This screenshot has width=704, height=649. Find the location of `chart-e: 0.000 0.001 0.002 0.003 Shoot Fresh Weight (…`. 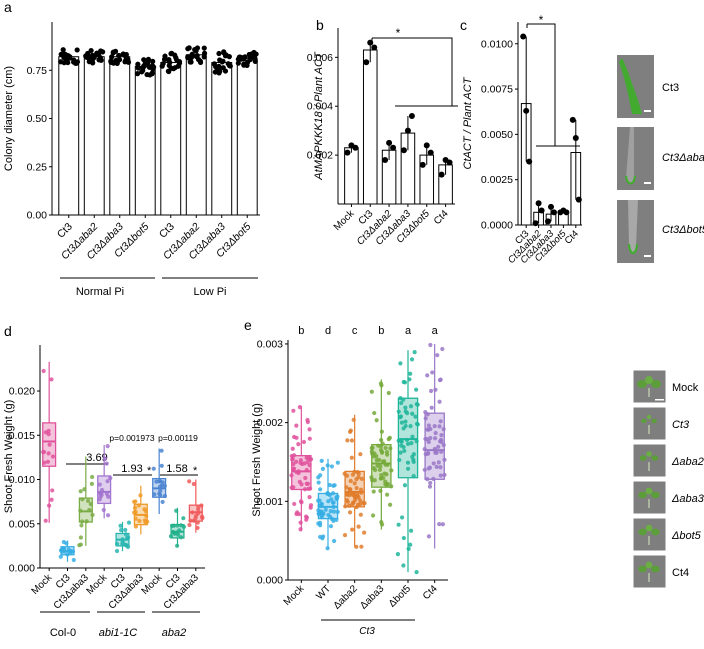

chart-e: 0.000 0.001 0.002 0.003 Shoot Fresh Weight (… is located at coordinates (349, 475).